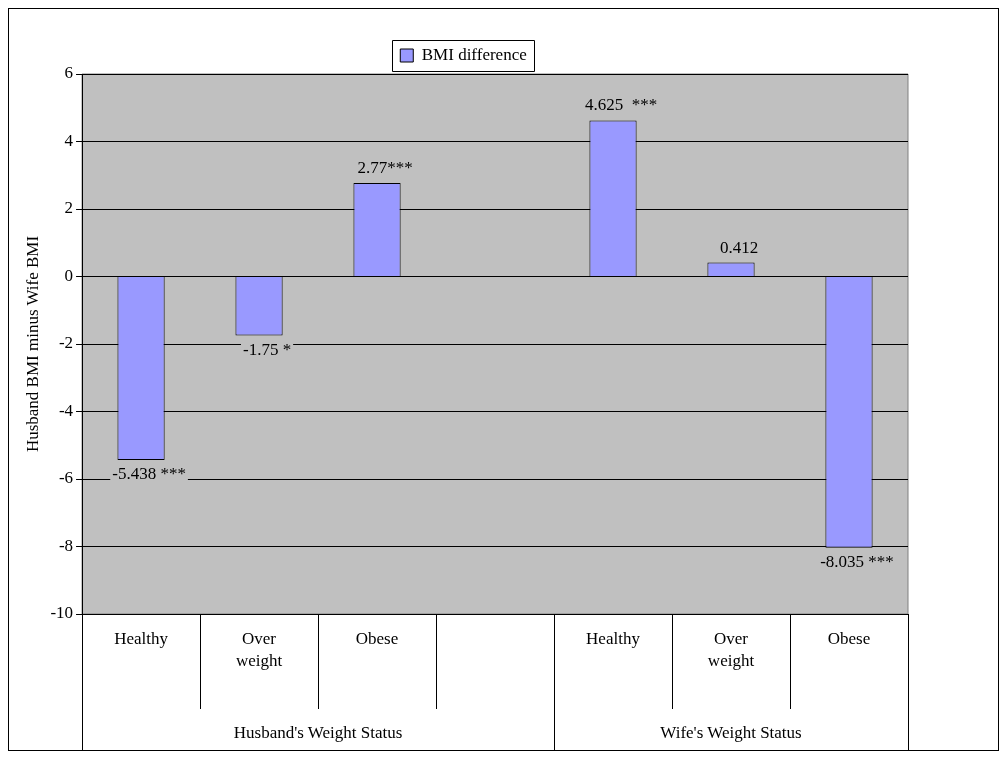 The width and height of the screenshot is (1005, 757). Describe the element at coordinates (69, 208) in the screenshot. I see `y-tick-label: 2` at that location.